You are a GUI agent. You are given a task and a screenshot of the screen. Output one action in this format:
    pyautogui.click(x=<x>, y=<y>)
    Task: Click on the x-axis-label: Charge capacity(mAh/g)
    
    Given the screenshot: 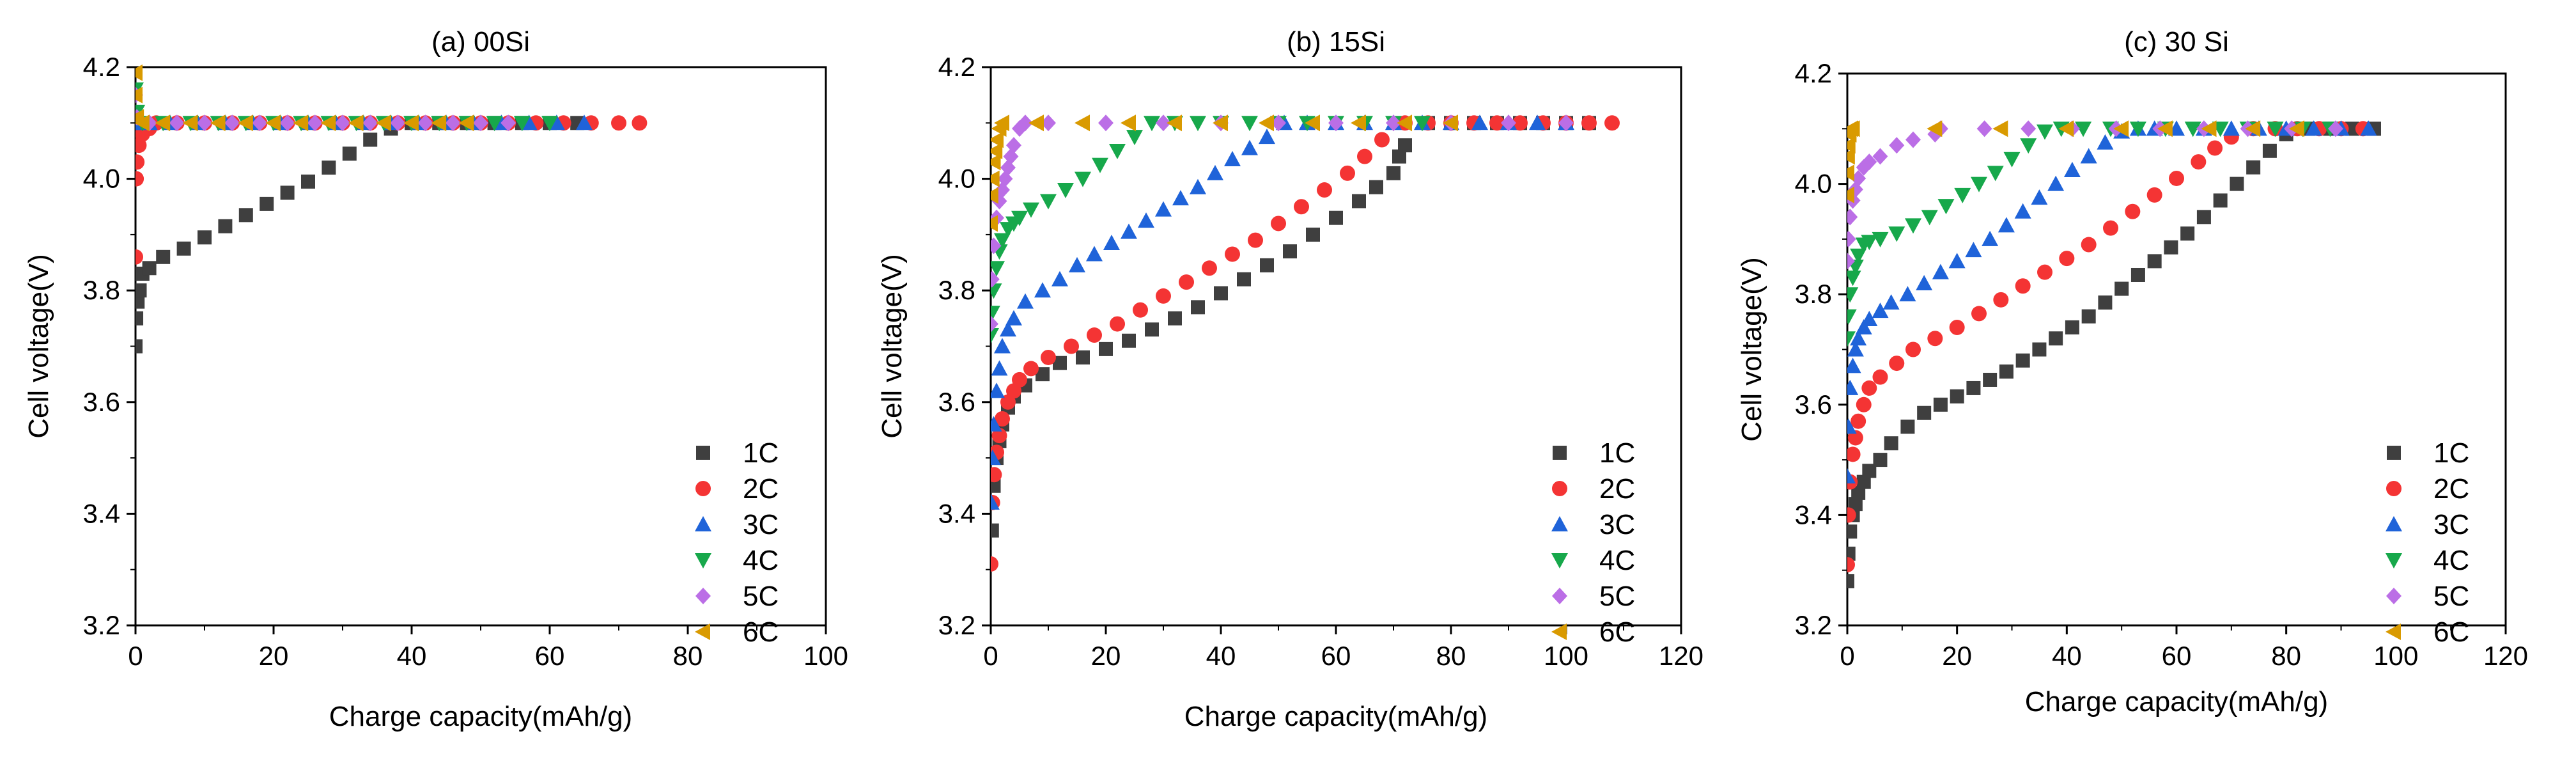 What is the action you would take?
    pyautogui.click(x=480, y=716)
    